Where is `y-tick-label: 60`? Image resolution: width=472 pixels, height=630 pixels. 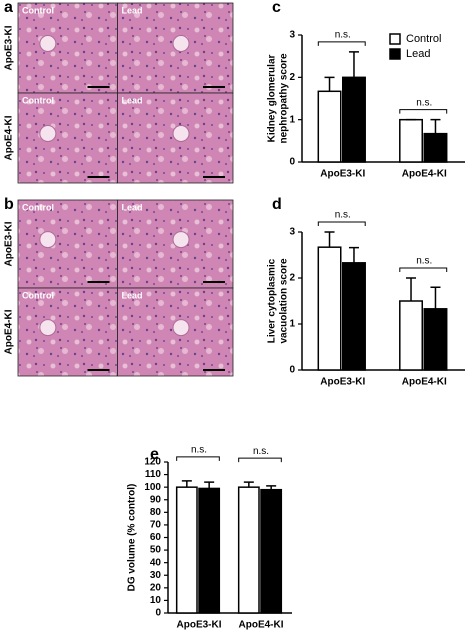 y-tick-label: 60 is located at coordinates (156, 537).